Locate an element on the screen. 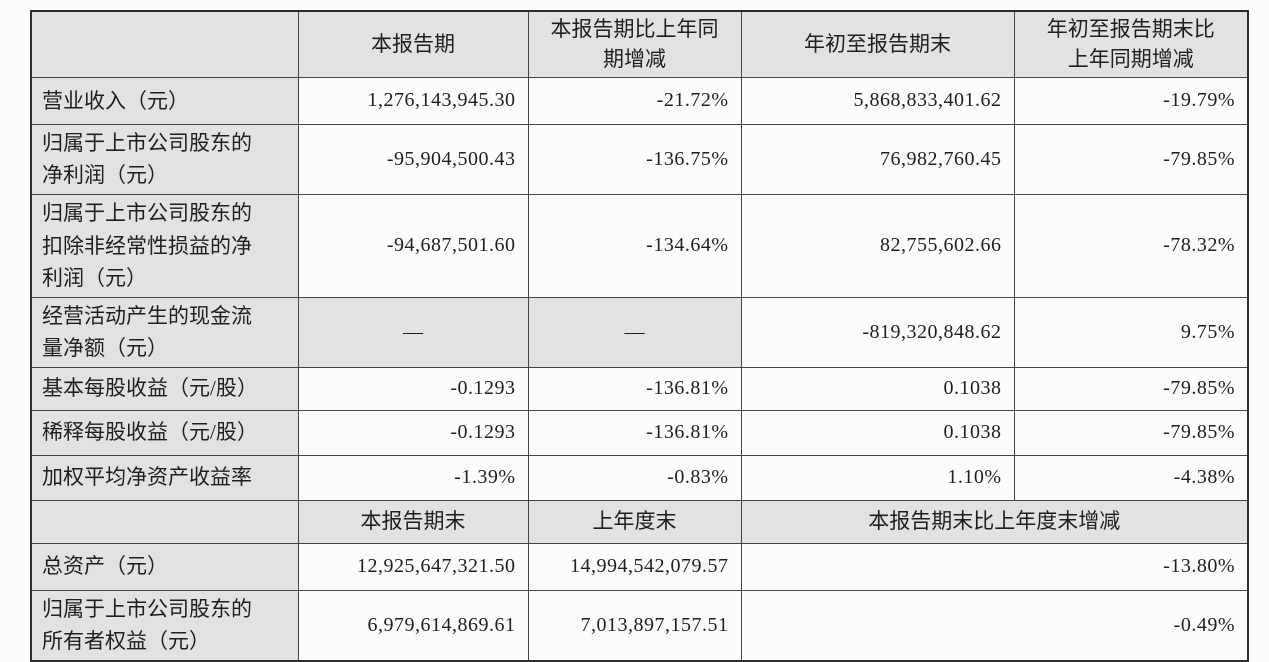 The image size is (1269, 662). header-current-period: 本报告期 is located at coordinates (413, 44).